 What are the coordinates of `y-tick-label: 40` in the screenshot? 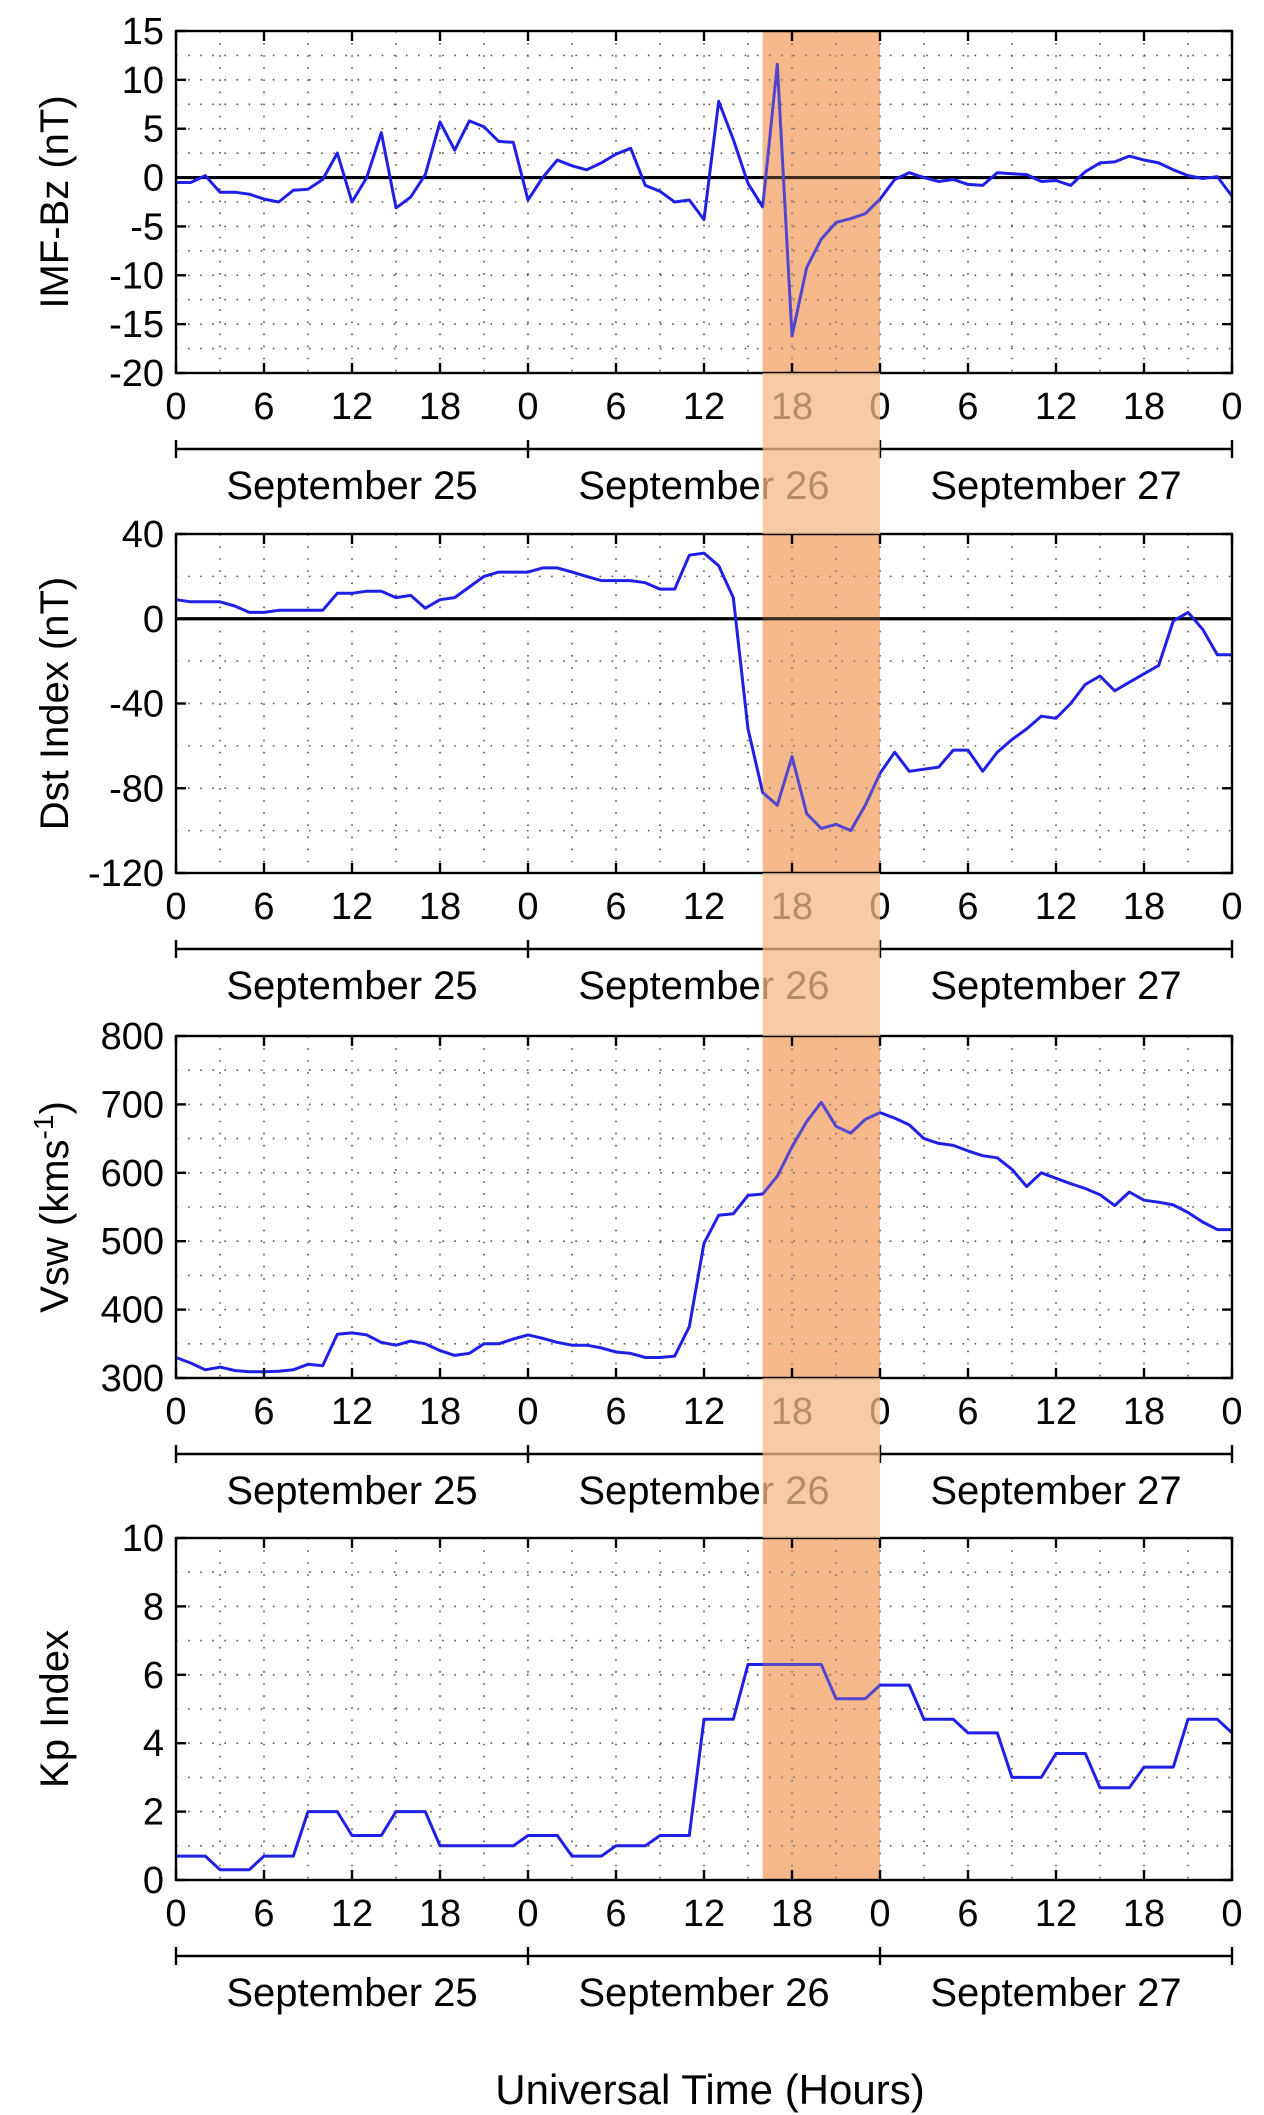 It's located at (143, 535).